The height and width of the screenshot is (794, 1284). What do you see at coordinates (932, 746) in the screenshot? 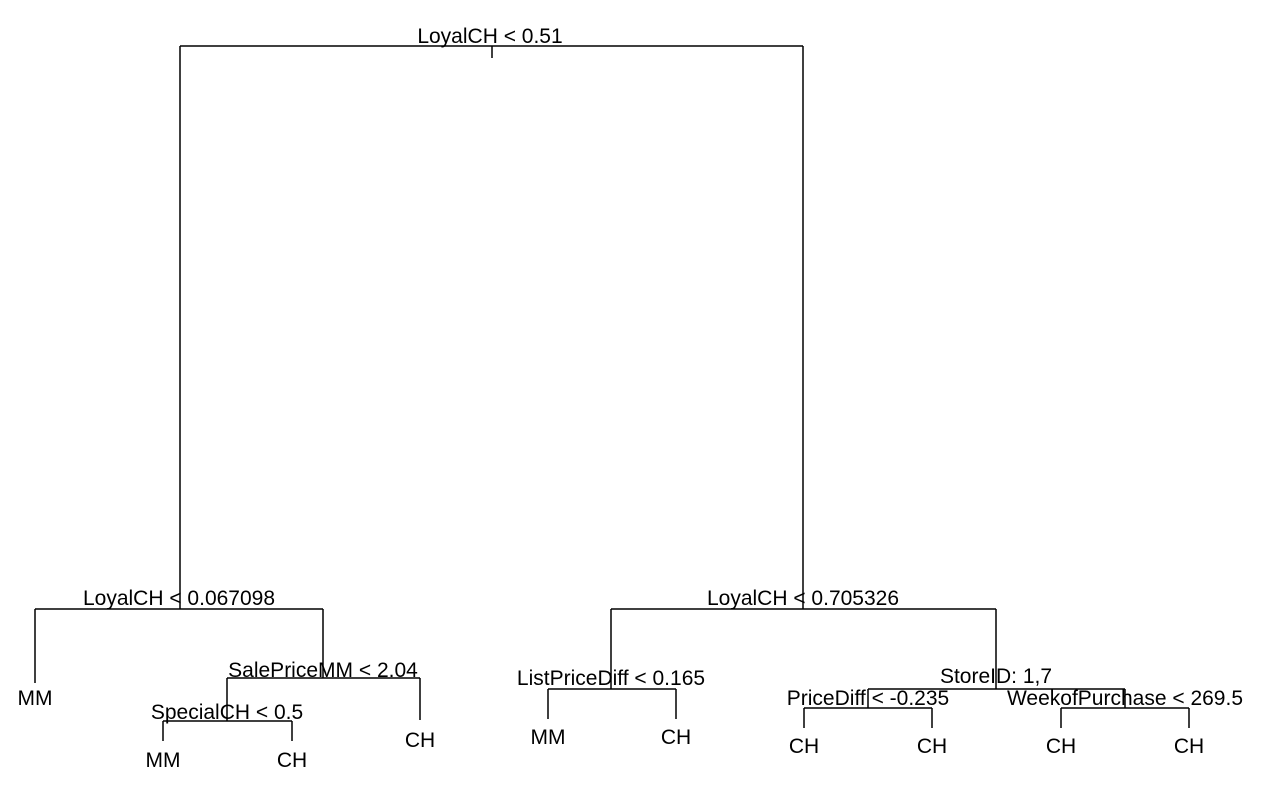
I see `leaf-label-leaf_ch_5: CH` at bounding box center [932, 746].